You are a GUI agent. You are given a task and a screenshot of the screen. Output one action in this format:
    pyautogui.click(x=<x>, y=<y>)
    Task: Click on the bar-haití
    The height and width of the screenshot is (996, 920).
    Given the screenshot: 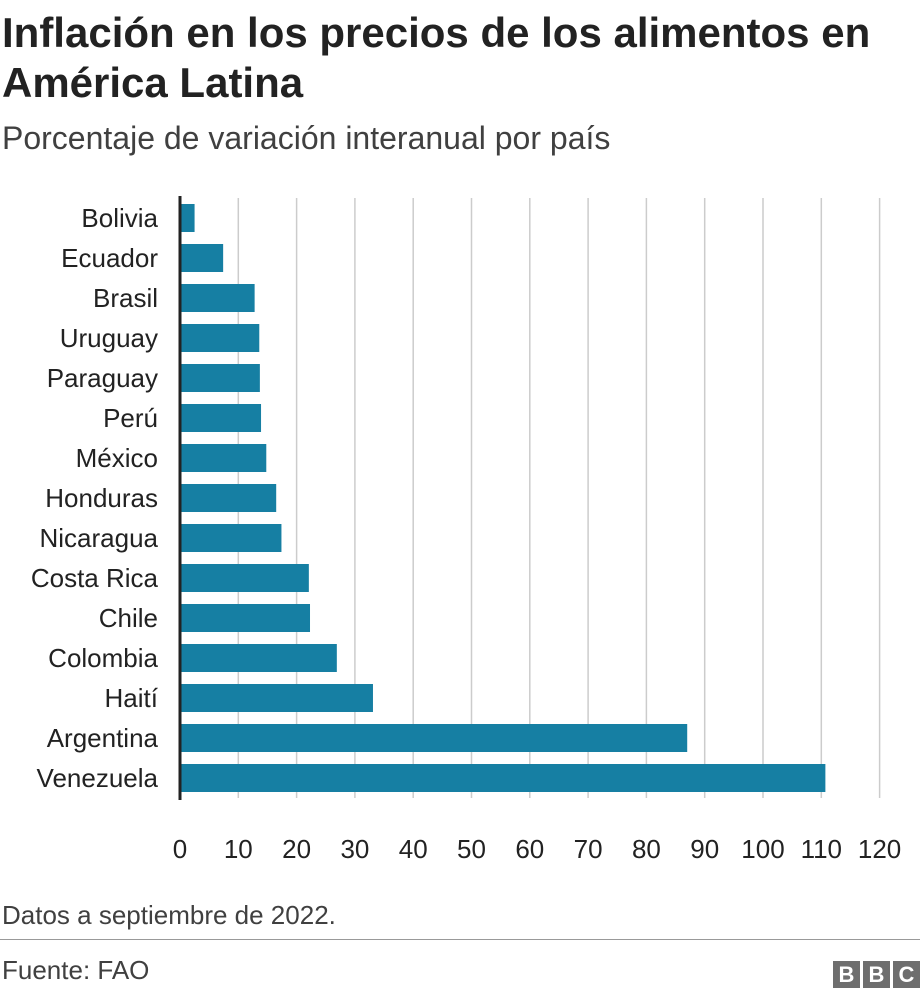 What is the action you would take?
    pyautogui.click(x=276, y=698)
    